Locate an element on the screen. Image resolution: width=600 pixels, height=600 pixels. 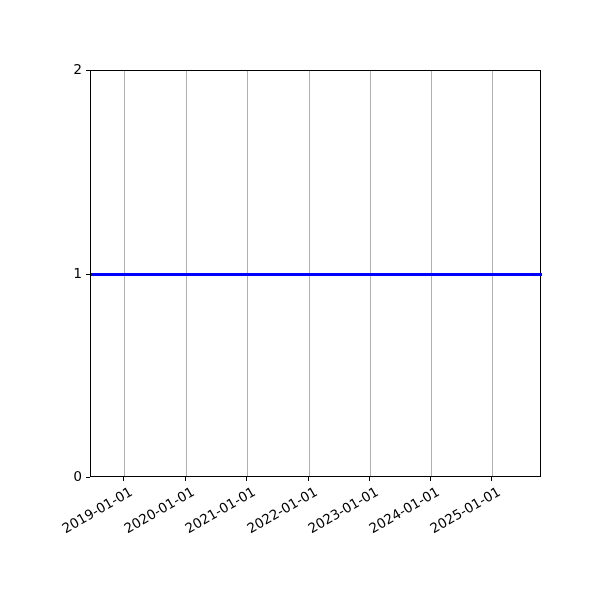
x-axis-tick-label: 2019-01-01 is located at coordinates (97, 511).